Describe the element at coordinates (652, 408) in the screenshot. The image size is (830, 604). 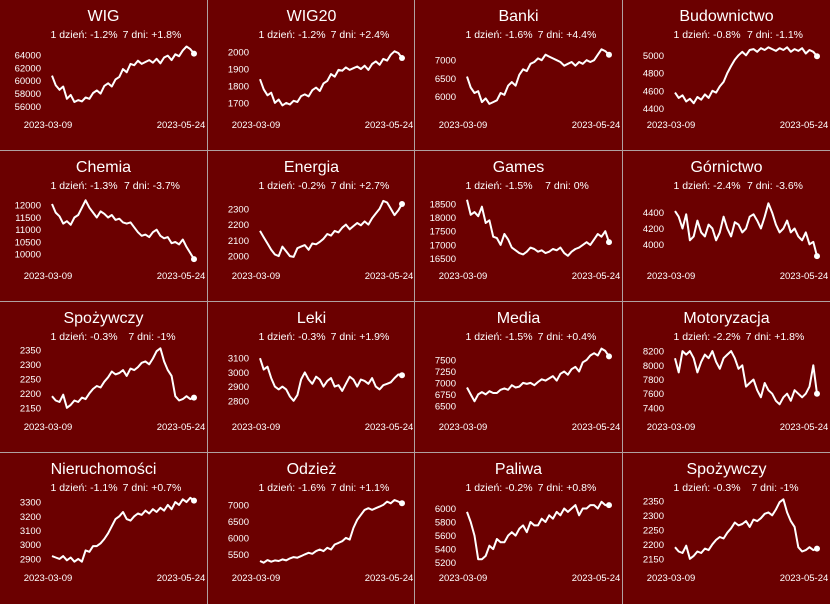
I see `y-tick-label: 7400` at that location.